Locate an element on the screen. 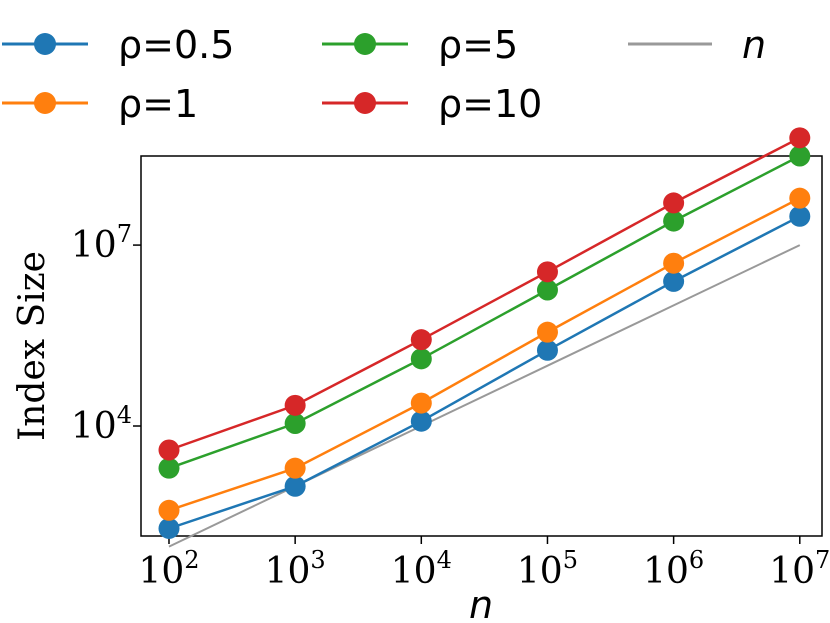 The height and width of the screenshot is (623, 830). legend-entry-rho-1: ρ=1 is located at coordinates (100, 104).